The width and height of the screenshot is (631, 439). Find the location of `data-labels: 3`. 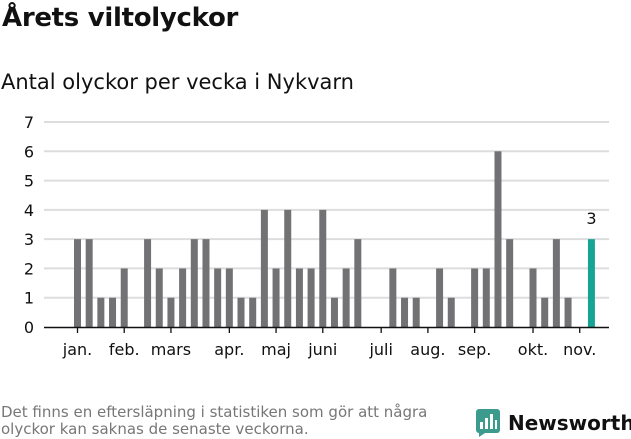

data-labels: 3 is located at coordinates (591, 218).